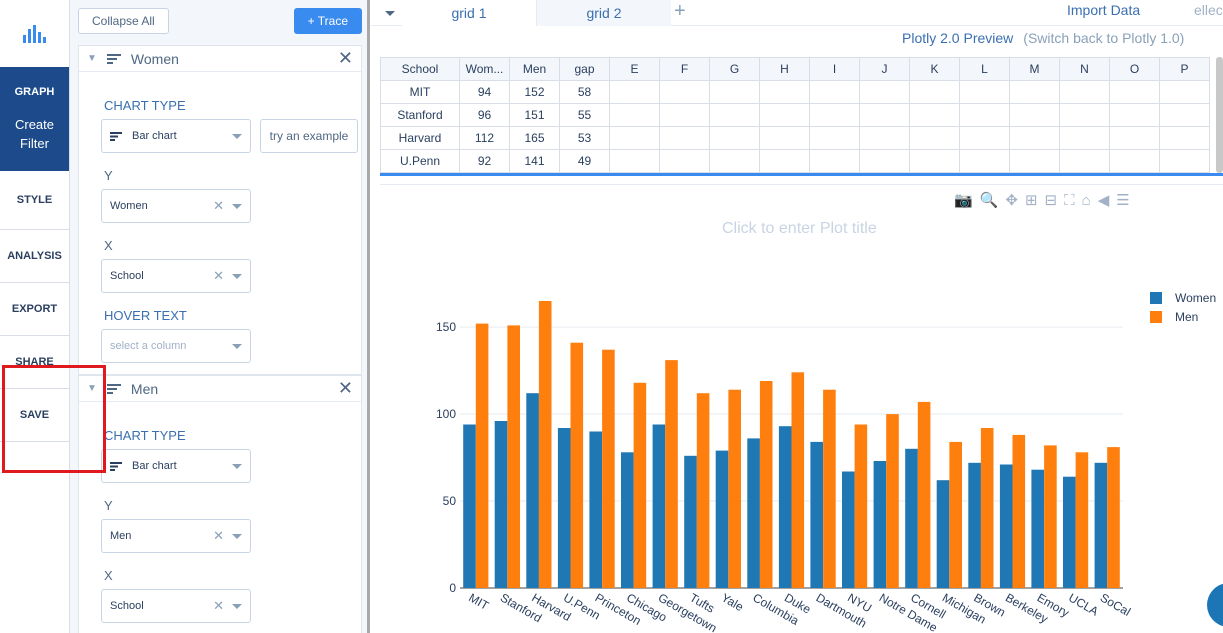 The image size is (1223, 633). I want to click on bar-men-dartmouth, so click(829, 488).